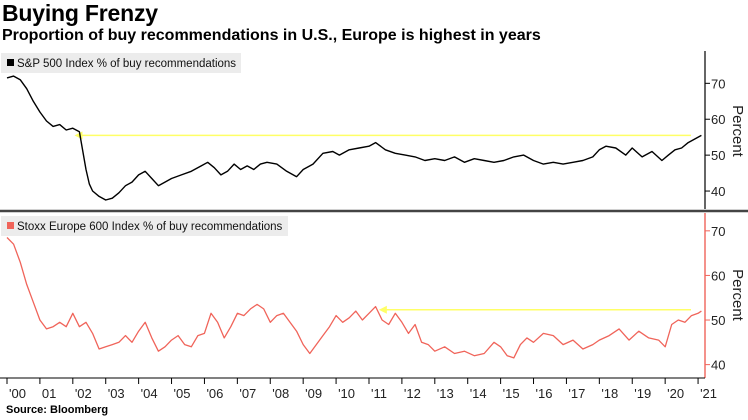 The height and width of the screenshot is (420, 748). Describe the element at coordinates (675, 393) in the screenshot. I see `x-tick-label: '20` at that location.